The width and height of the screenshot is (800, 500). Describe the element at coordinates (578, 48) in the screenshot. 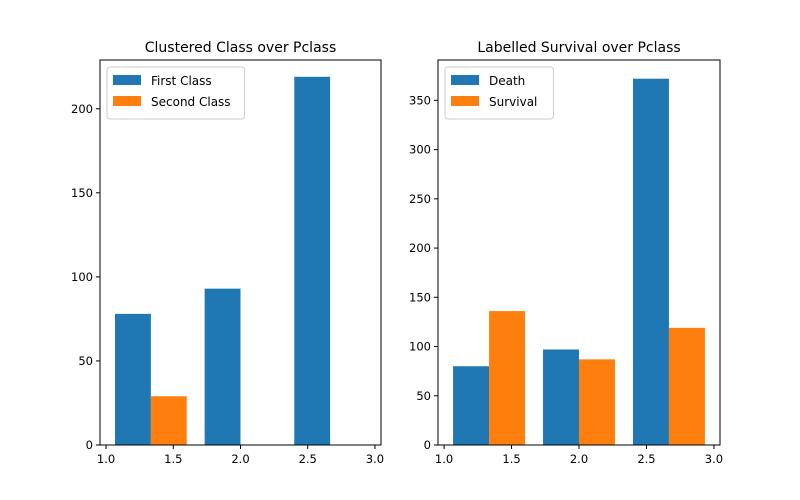

I see `chart-title: Labelled Survival over Pclass` at that location.